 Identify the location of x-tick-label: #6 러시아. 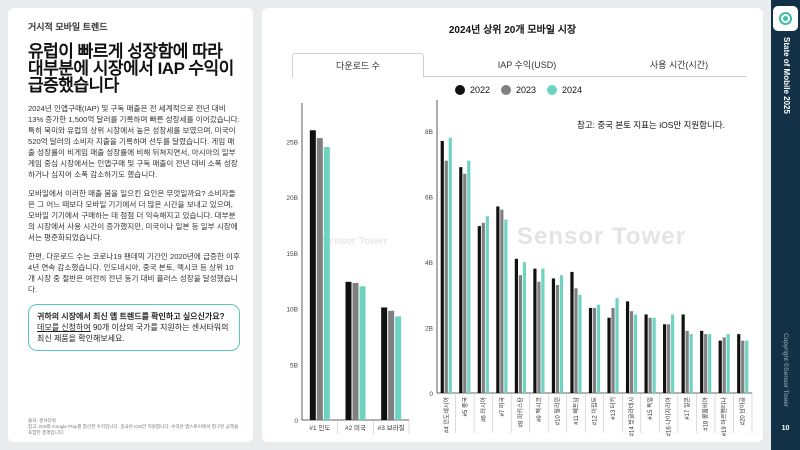
(483, 409).